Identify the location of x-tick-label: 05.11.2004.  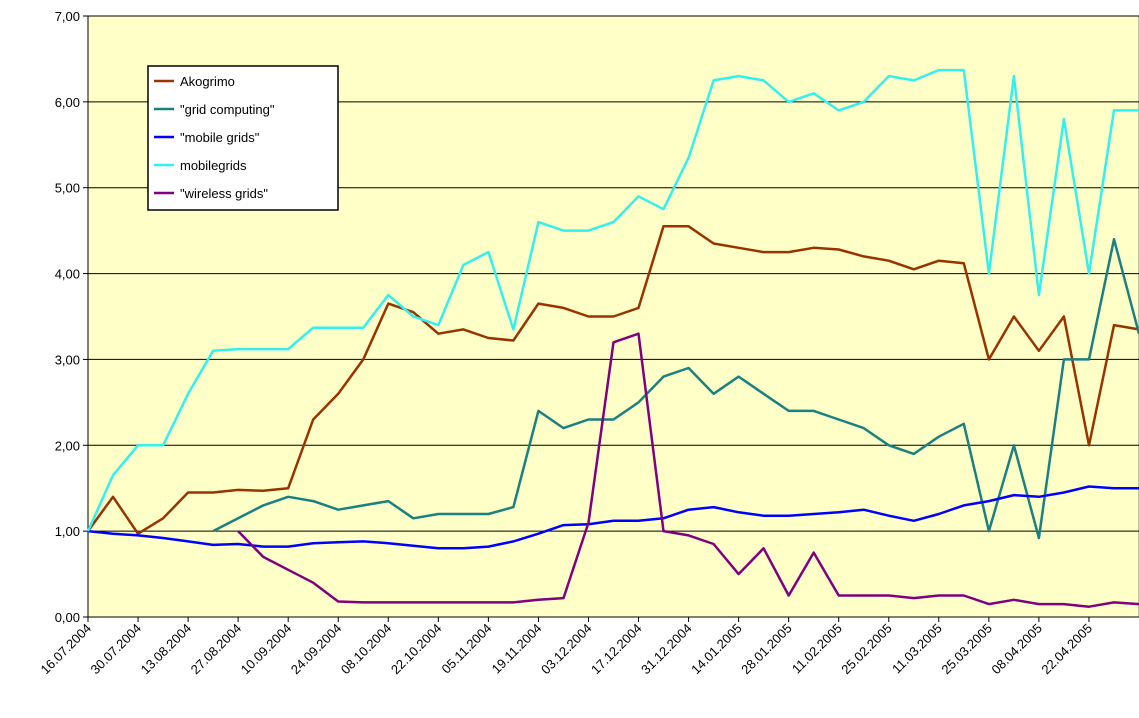
(467, 649).